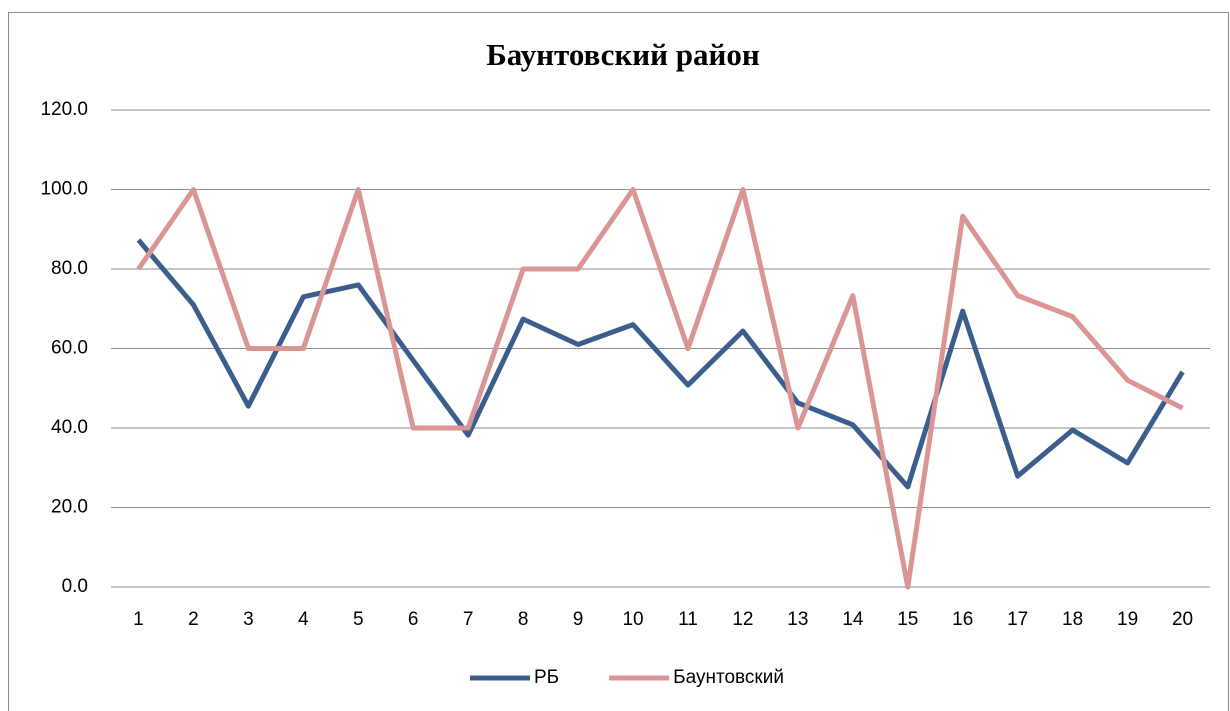 The height and width of the screenshot is (711, 1230). Describe the element at coordinates (413, 619) in the screenshot. I see `x-tick-label: 6` at that location.